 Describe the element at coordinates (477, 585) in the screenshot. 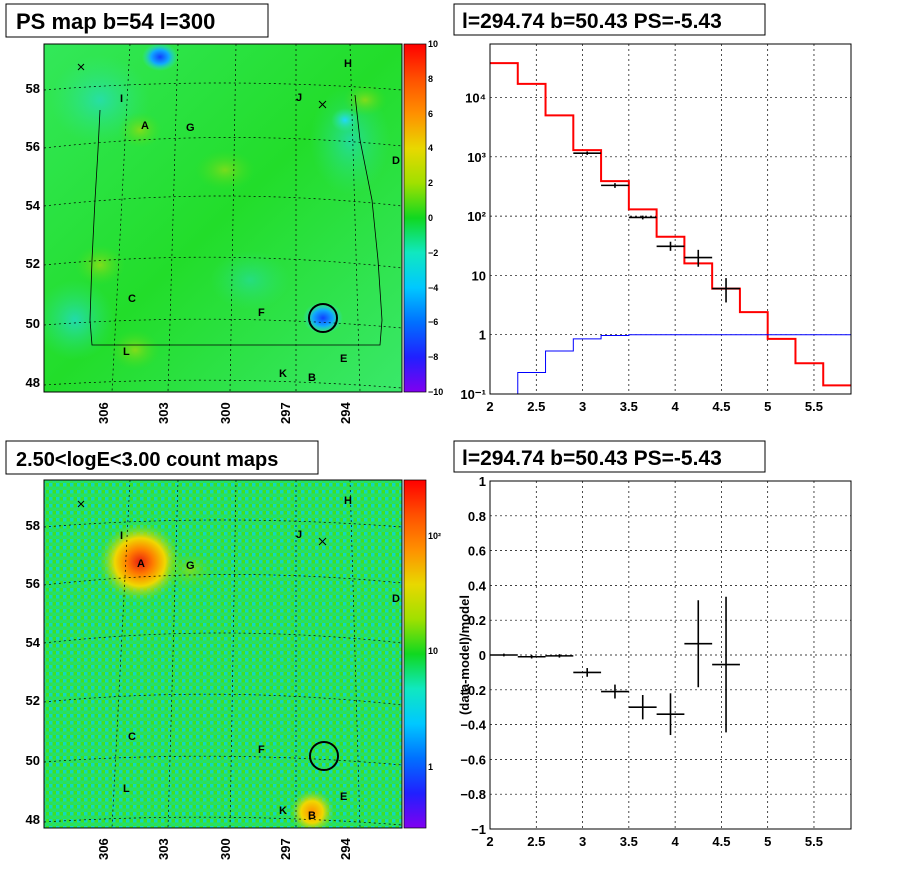

I see `residual-y-tick: 0.4` at that location.